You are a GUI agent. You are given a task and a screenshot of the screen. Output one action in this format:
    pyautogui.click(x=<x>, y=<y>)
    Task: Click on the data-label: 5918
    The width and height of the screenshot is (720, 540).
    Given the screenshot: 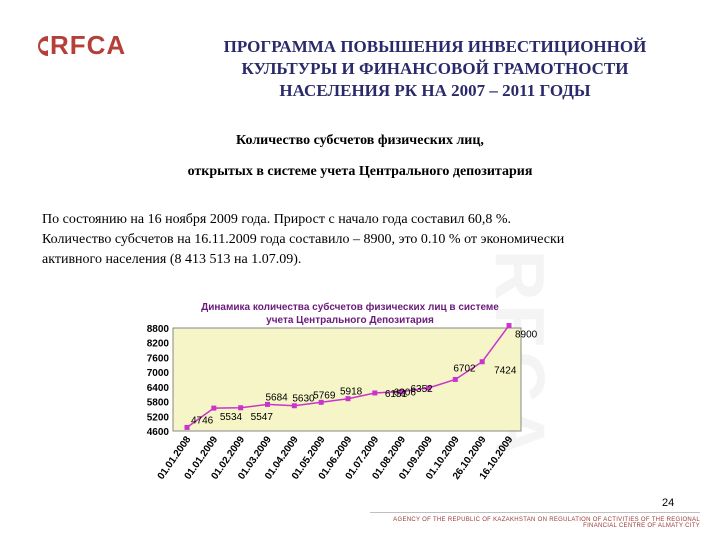 What is the action you would take?
    pyautogui.click(x=351, y=392)
    